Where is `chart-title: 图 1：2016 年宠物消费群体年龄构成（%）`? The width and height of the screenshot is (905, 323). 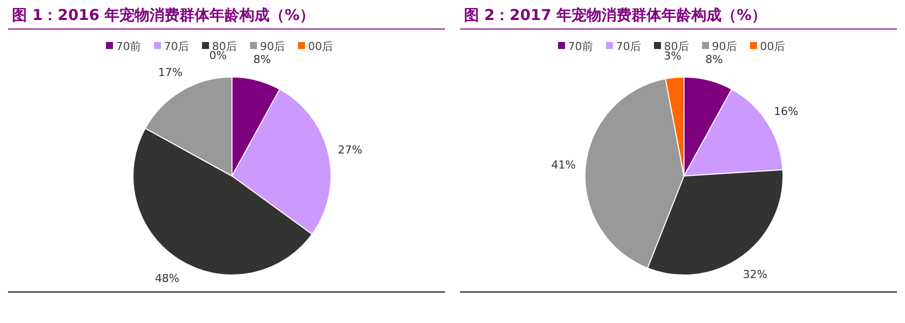 chart-title: 图 1：2016 年宠物消费群体年龄构成（%） is located at coordinates (163, 15).